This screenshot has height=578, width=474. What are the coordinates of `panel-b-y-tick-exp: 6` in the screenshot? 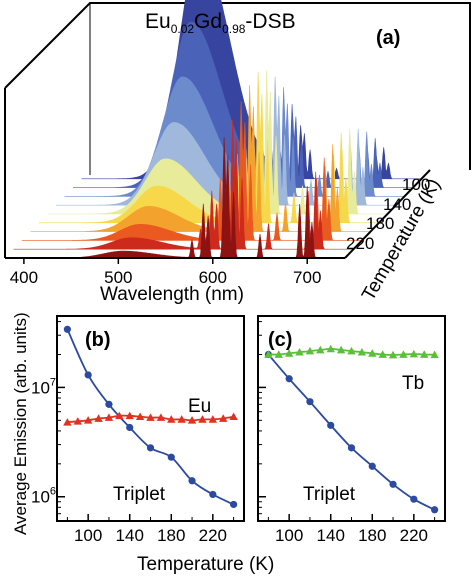 It's located at (53, 492).